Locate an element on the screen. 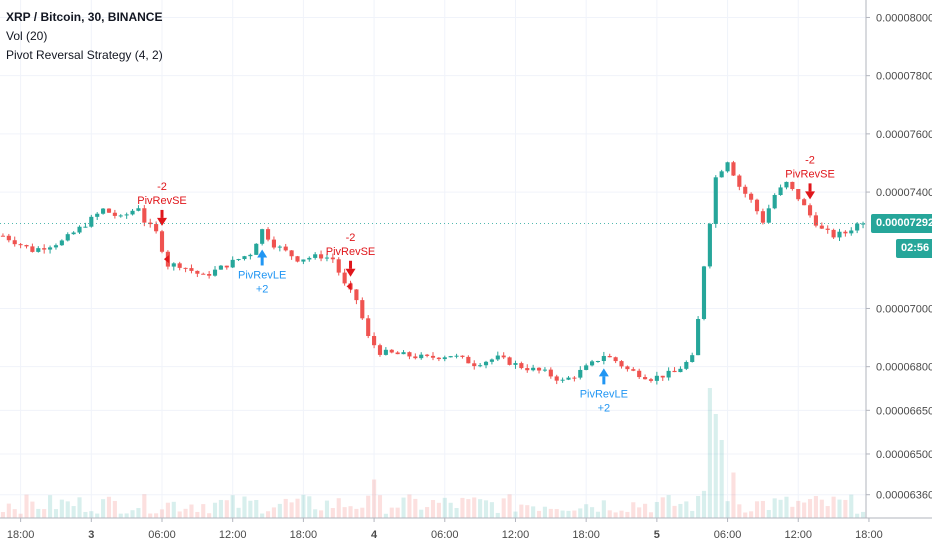 The image size is (932, 555). long-signal-arrow is located at coordinates (262, 253).